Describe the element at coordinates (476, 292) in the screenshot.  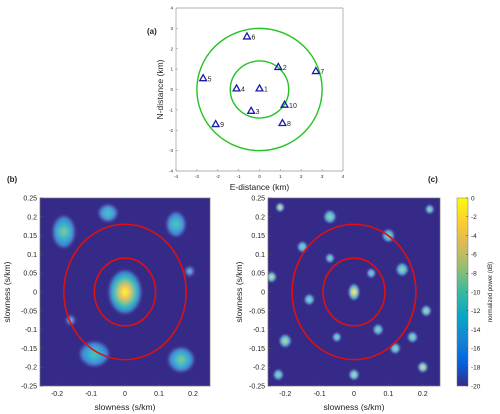
I see `colorbar-tick-label: -10` at that location.